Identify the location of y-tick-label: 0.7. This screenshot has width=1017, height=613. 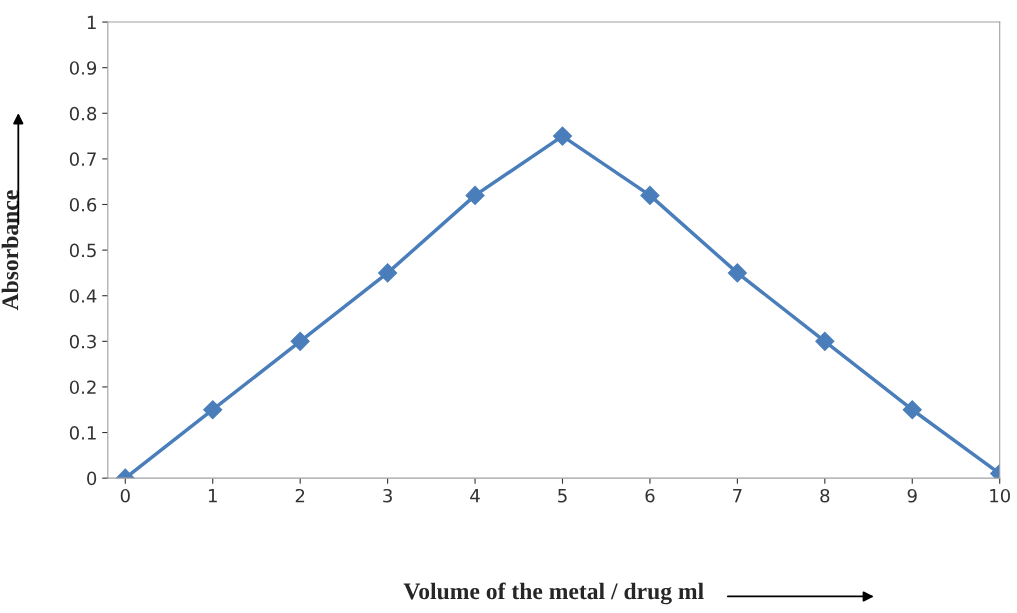
(82, 159).